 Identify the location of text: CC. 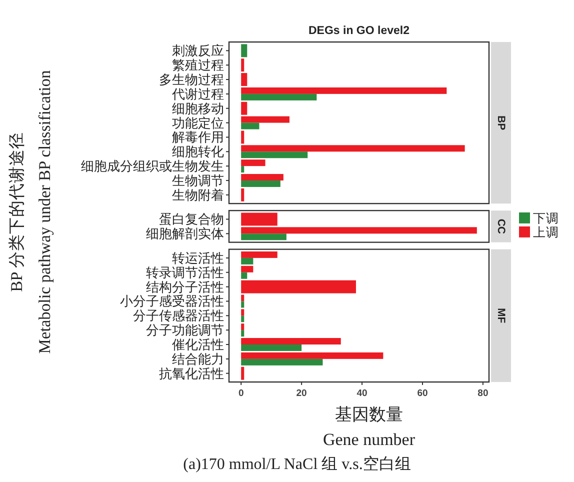
(501, 226).